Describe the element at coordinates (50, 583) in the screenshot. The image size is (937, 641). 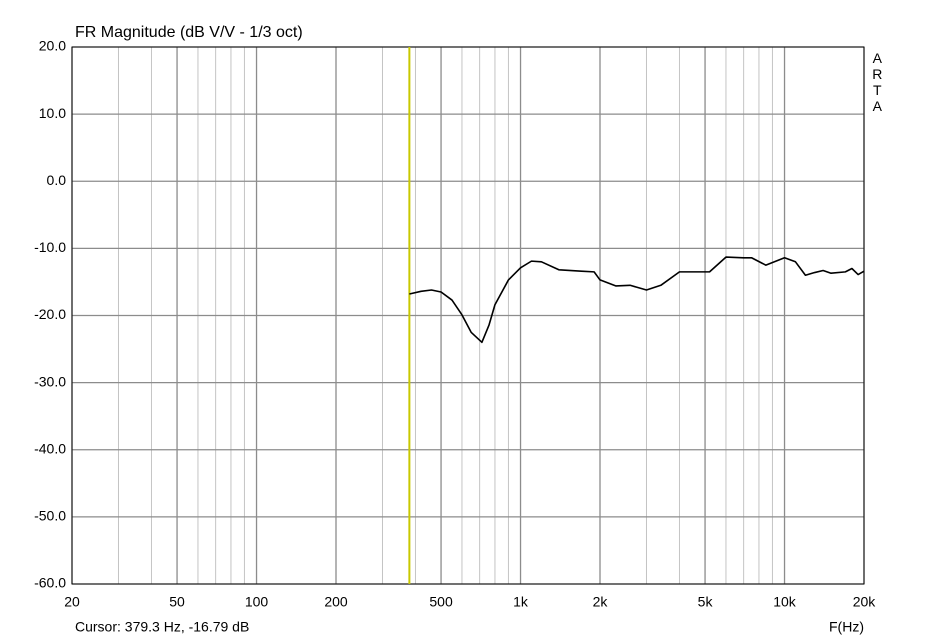
I see `y-tick-label: -60.0` at that location.